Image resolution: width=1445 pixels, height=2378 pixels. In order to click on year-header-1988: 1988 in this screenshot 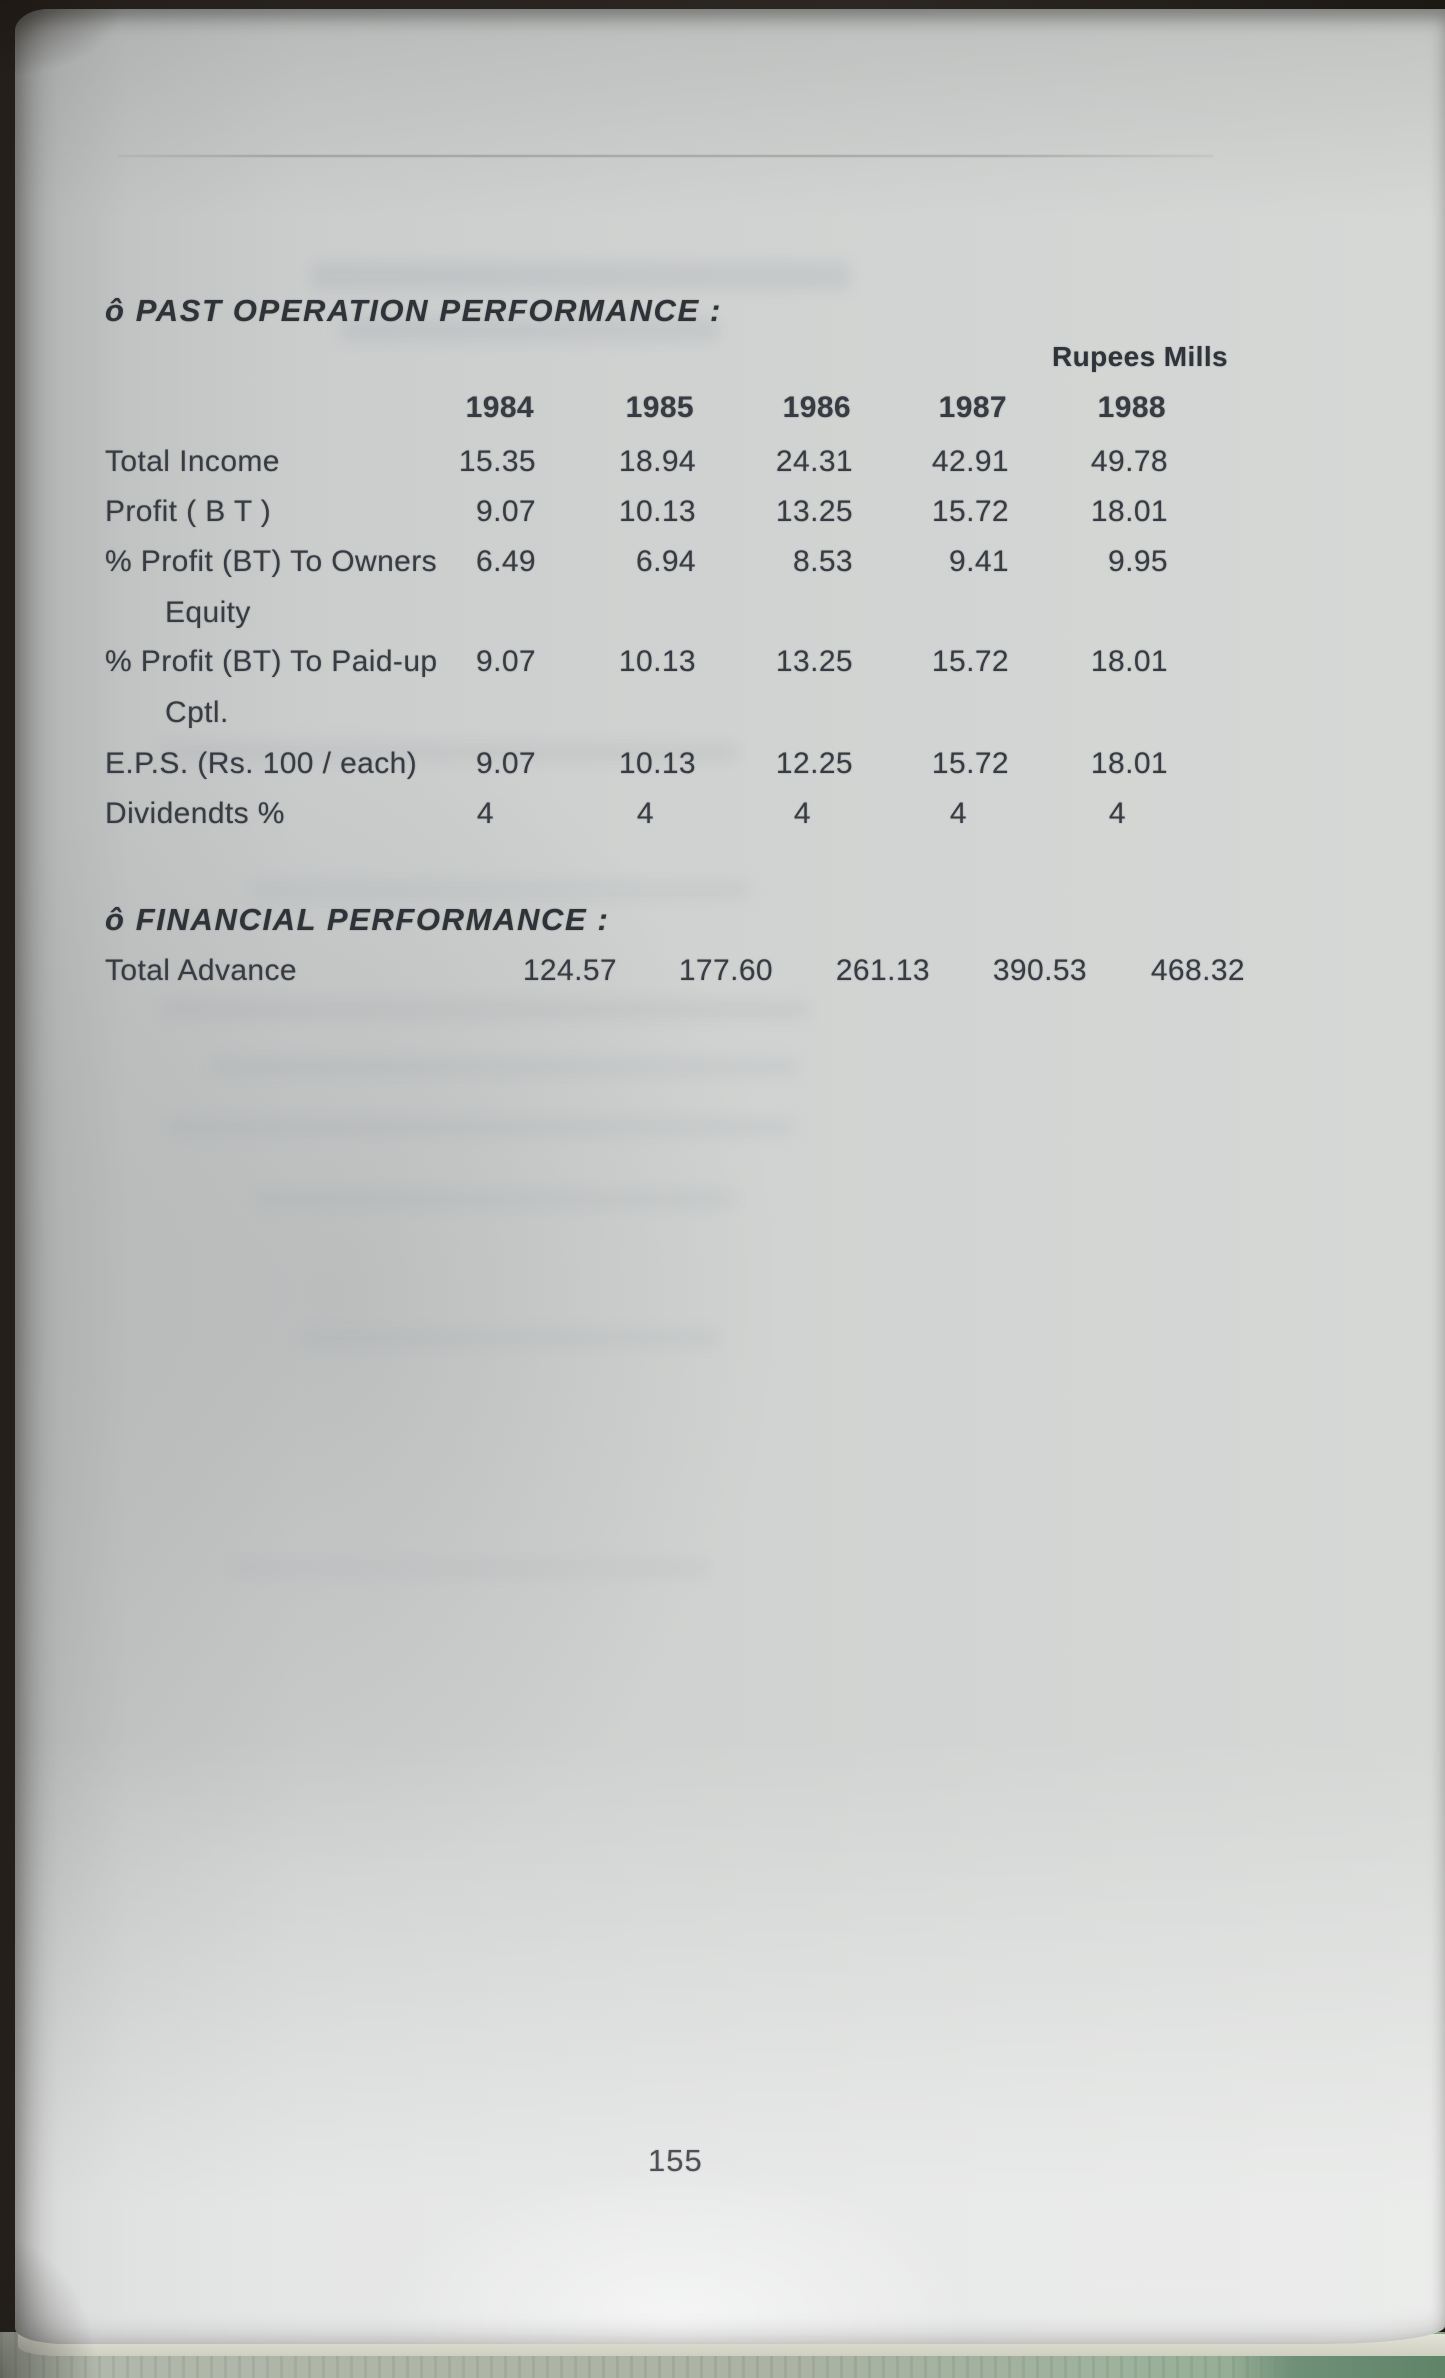, I will do `click(1131, 407)`.